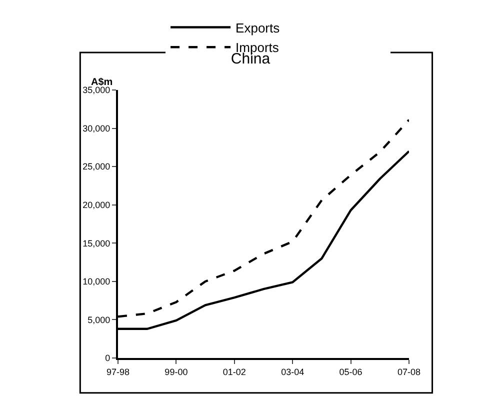  I want to click on y-tick-label: 35,000, so click(96, 90).